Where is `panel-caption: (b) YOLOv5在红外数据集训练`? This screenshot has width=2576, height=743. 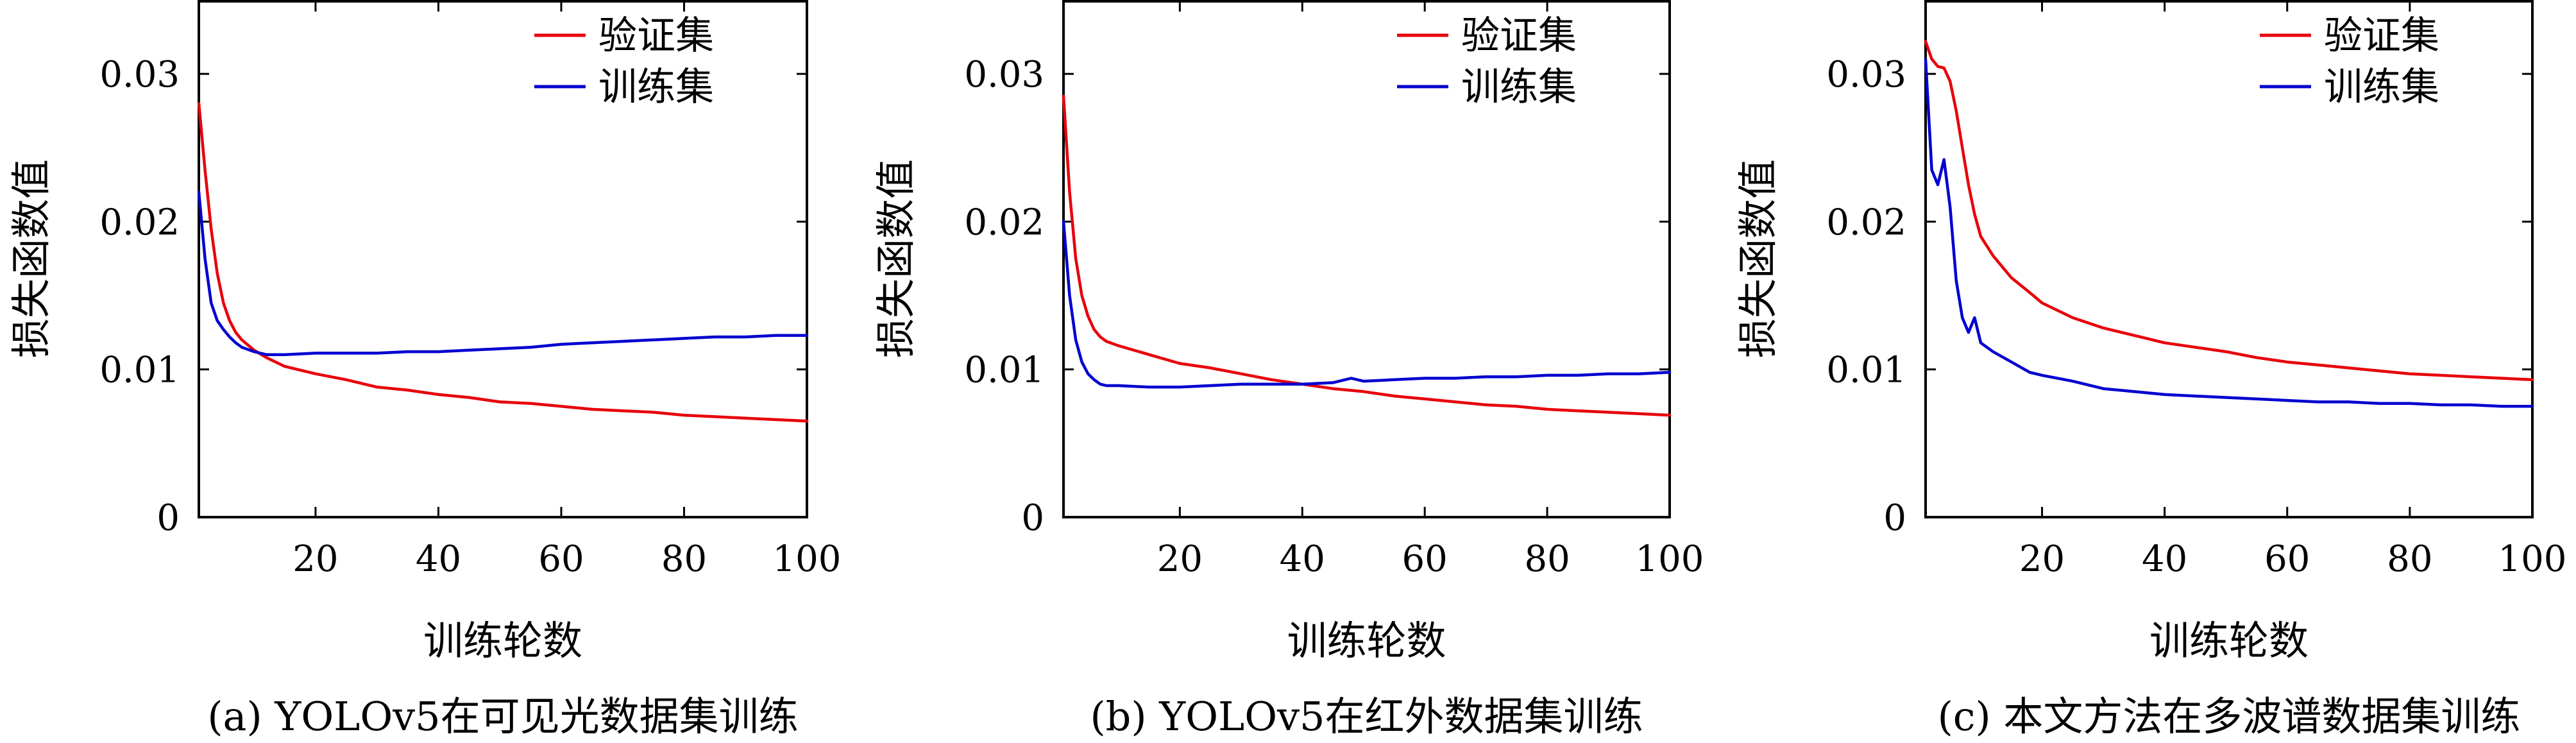 panel-caption: (b) YOLOv5在红外数据集训练 is located at coordinates (1366, 716).